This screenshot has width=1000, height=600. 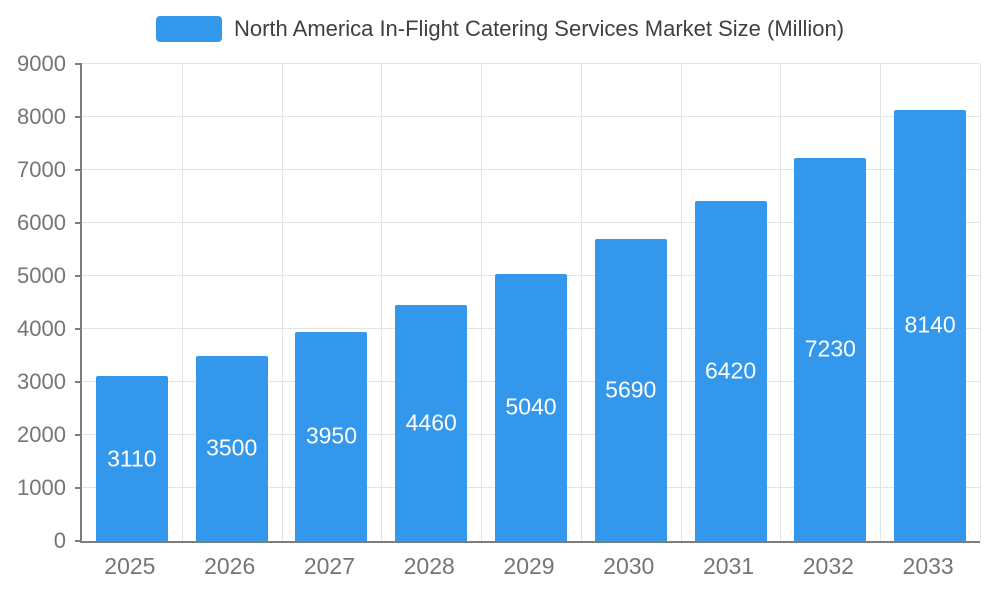 What do you see at coordinates (828, 566) in the screenshot?
I see `x-tick-label: 2032` at bounding box center [828, 566].